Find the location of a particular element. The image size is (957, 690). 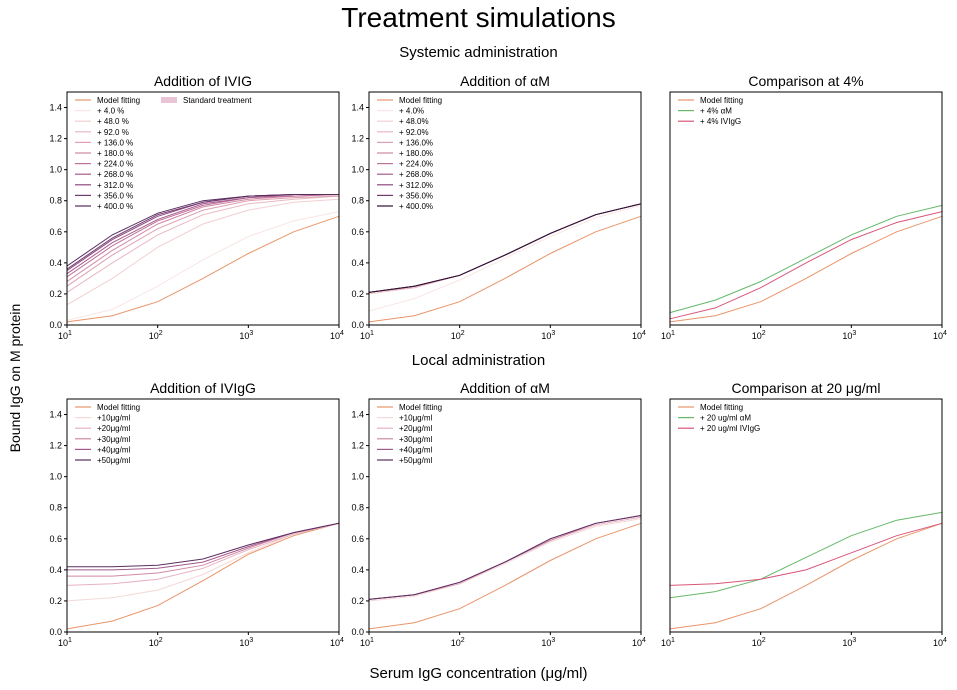

legend-label: + 92.0 % is located at coordinates (113, 132).